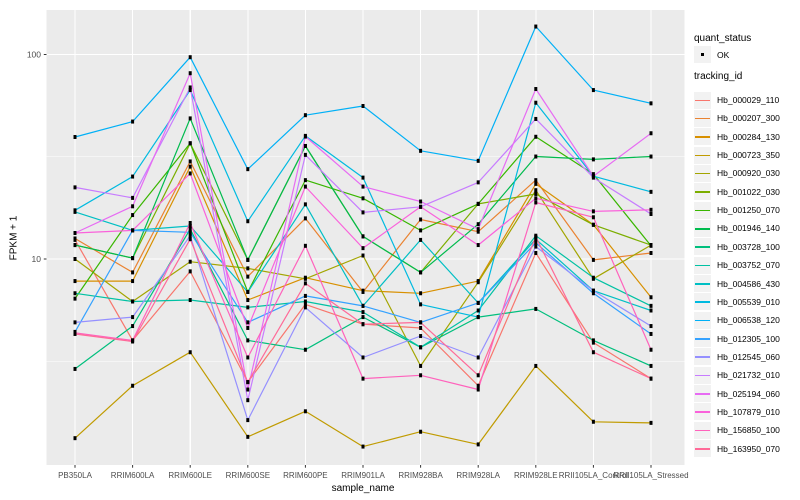 This screenshot has width=800, height=500. Describe the element at coordinates (14, 238) in the screenshot. I see `y-axis-title: FPKM + 1` at that location.